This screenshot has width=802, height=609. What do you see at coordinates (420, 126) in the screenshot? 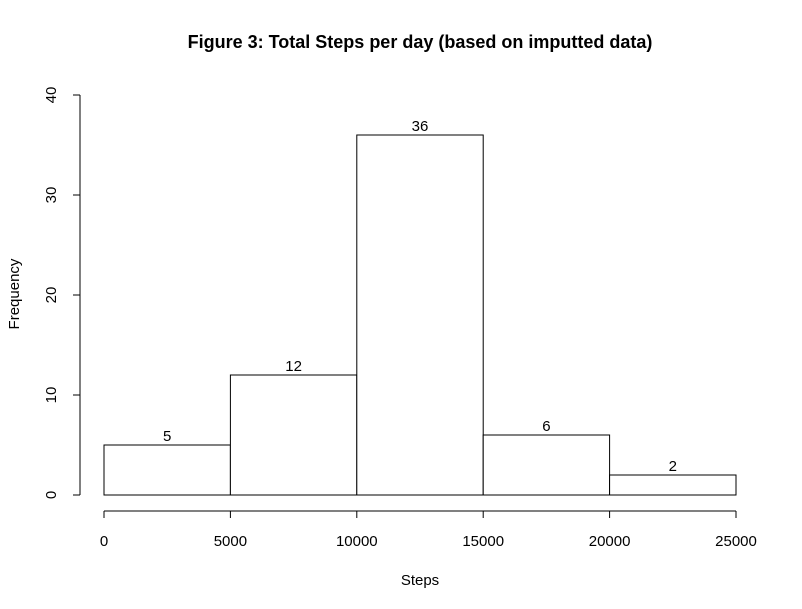
I see `bar-data-label: 36` at bounding box center [420, 126].